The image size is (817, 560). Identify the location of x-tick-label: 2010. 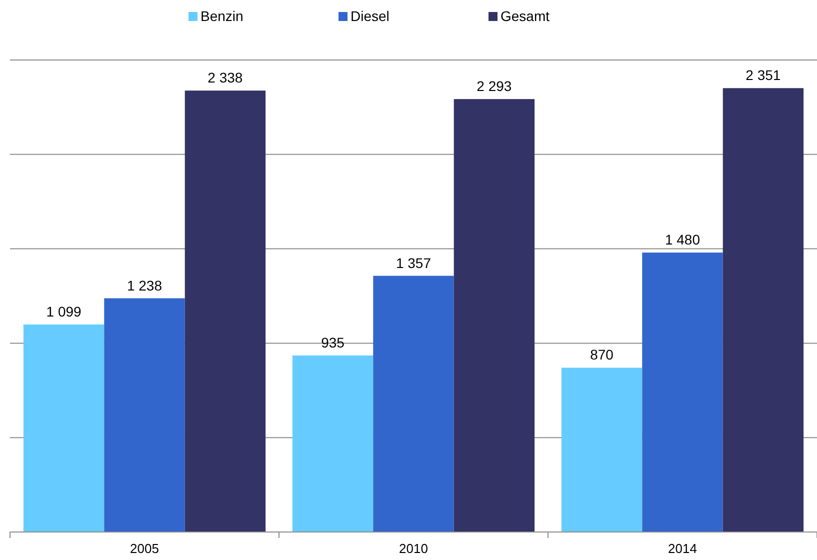
(413, 548).